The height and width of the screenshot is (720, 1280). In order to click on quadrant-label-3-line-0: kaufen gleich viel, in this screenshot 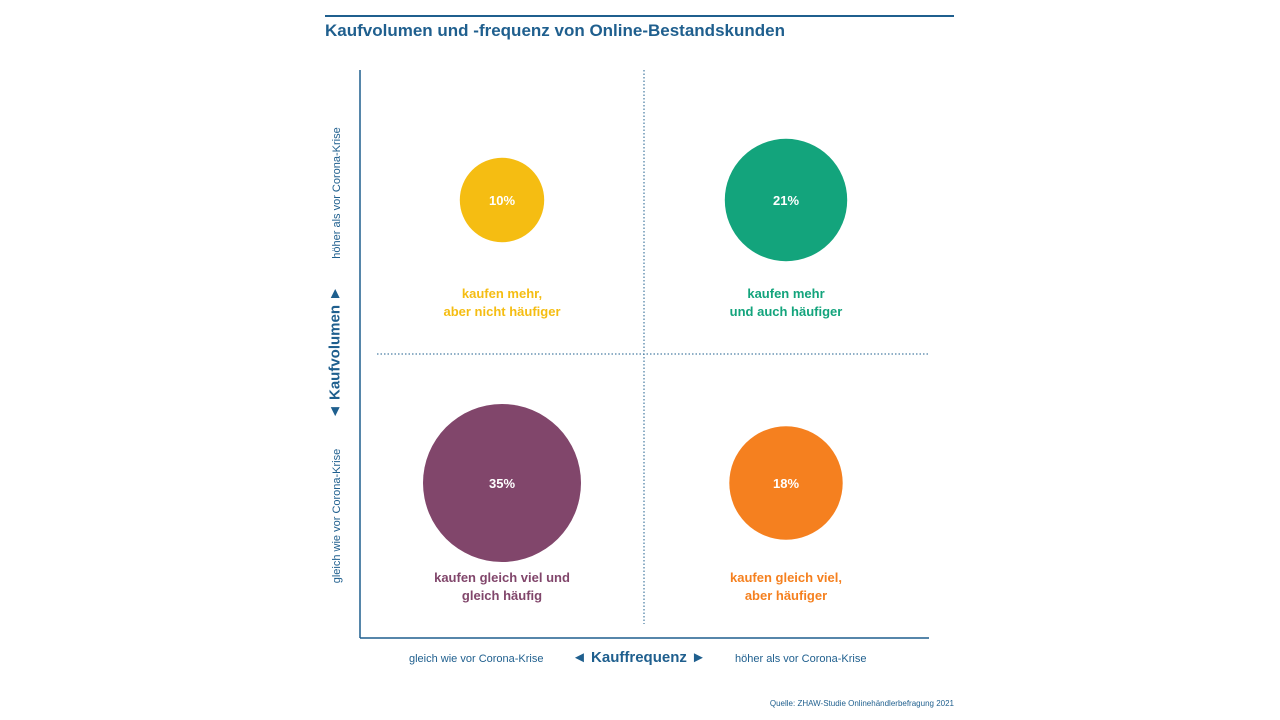, I will do `click(786, 577)`.